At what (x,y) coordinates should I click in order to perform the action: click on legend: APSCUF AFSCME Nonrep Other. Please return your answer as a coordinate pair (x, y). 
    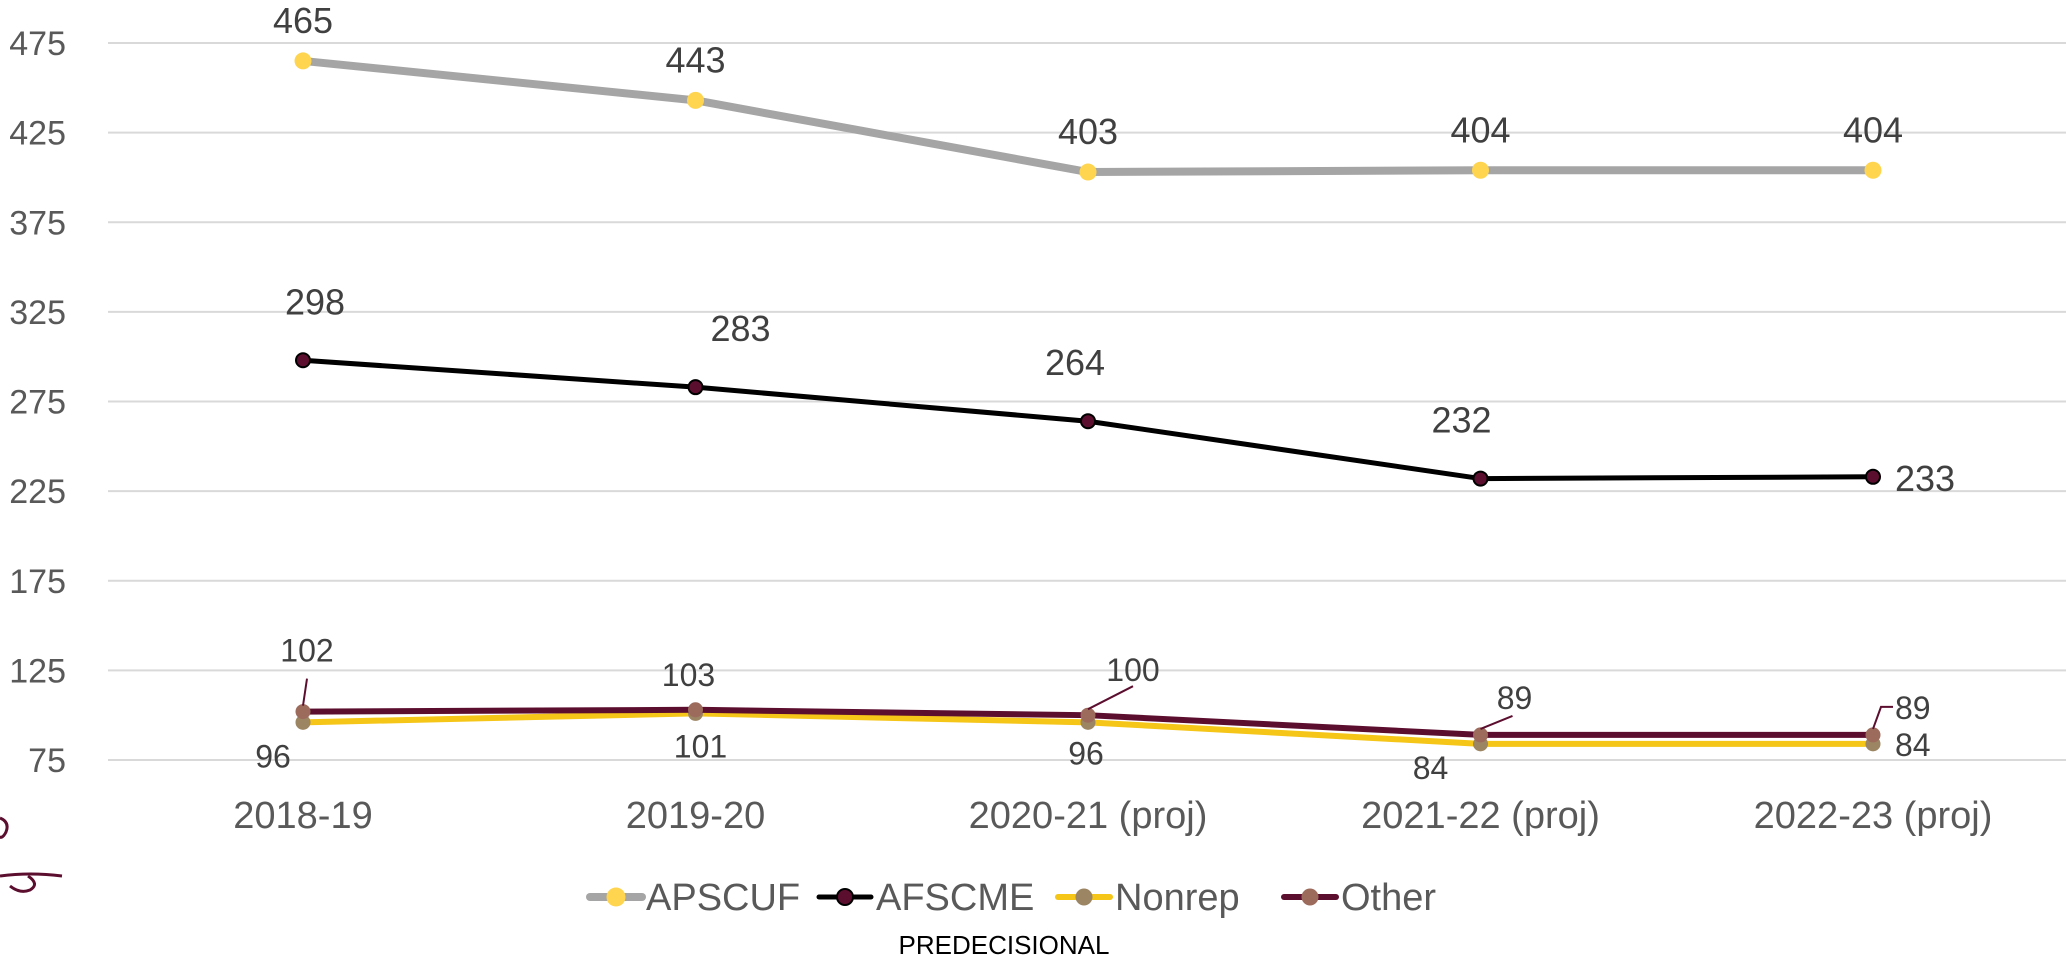
    Looking at the image, I should click on (1011, 898).